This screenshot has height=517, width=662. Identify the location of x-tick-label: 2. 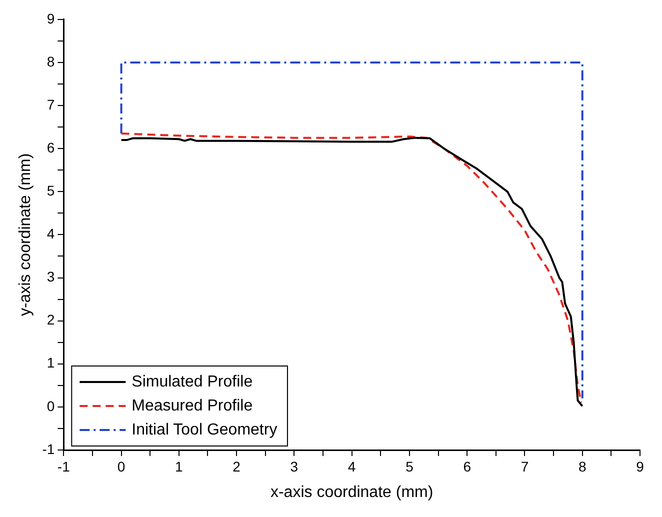
(236, 466).